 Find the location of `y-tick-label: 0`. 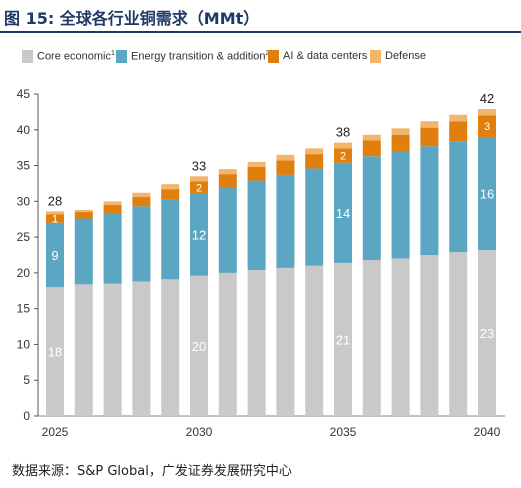

y-tick-label: 0 is located at coordinates (26, 416).